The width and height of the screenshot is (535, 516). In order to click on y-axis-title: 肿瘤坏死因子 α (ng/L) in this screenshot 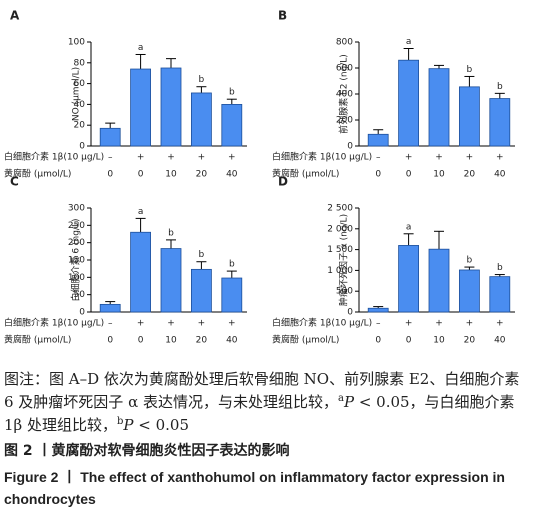, I will do `click(344, 260)`.